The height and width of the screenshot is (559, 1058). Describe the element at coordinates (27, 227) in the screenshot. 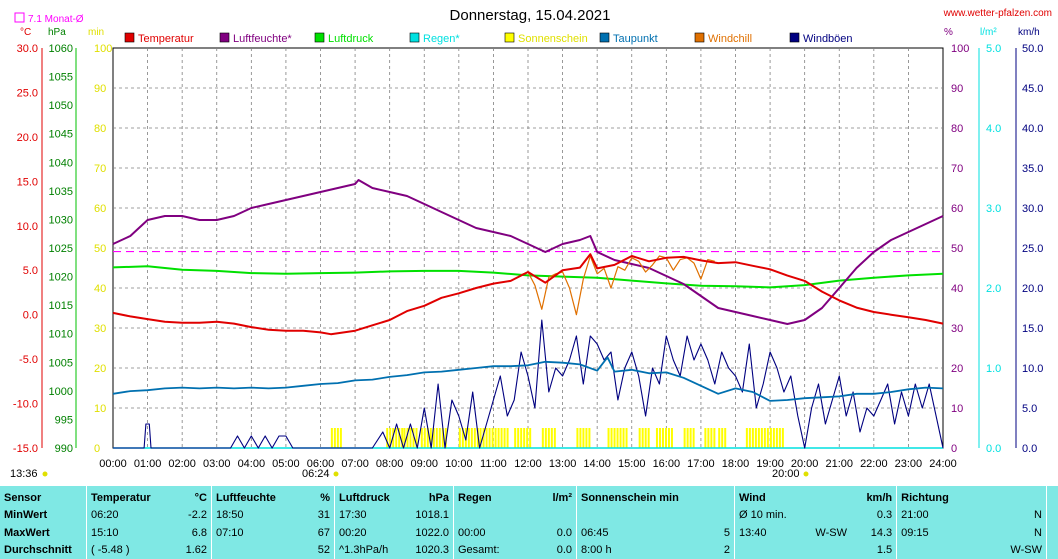

I see `temperature-tick-label: 10.0` at that location.